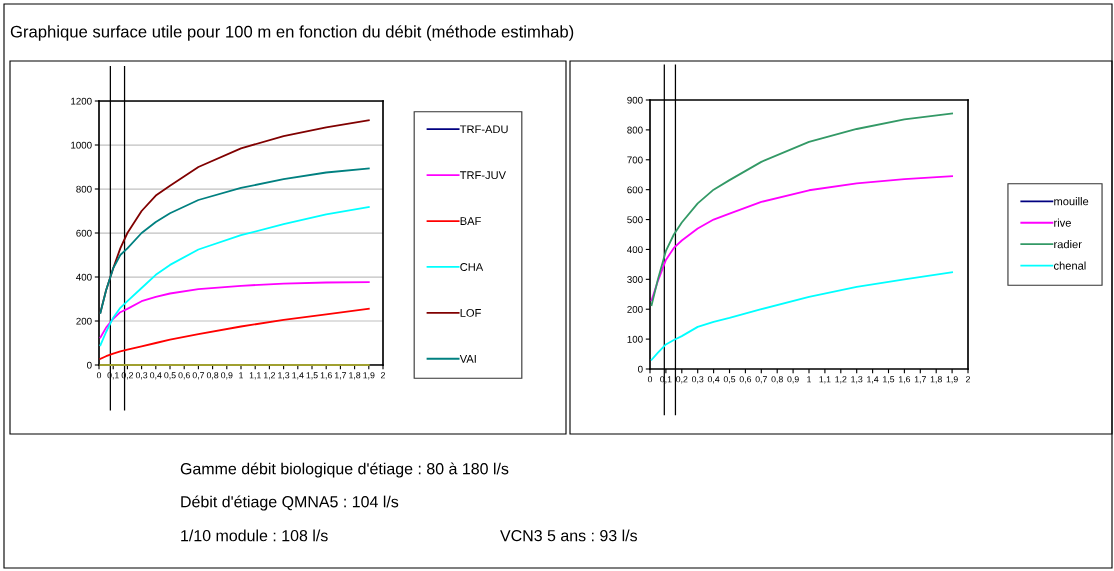 Image resolution: width=1114 pixels, height=571 pixels. Describe the element at coordinates (682, 380) in the screenshot. I see `x-tick-label: 0,2` at that location.